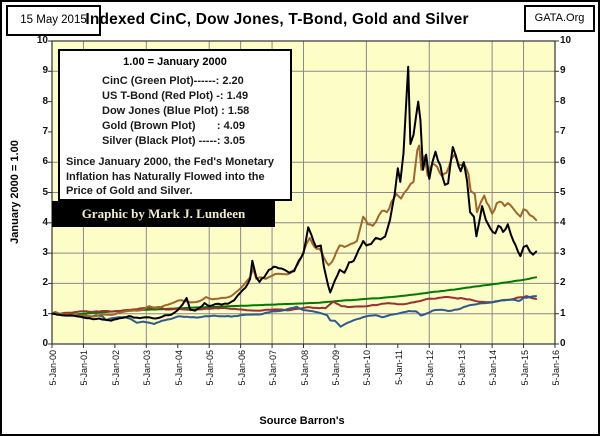 The image size is (600, 436). What do you see at coordinates (563, 192) in the screenshot?
I see `y-tick-label-right: 5` at bounding box center [563, 192].